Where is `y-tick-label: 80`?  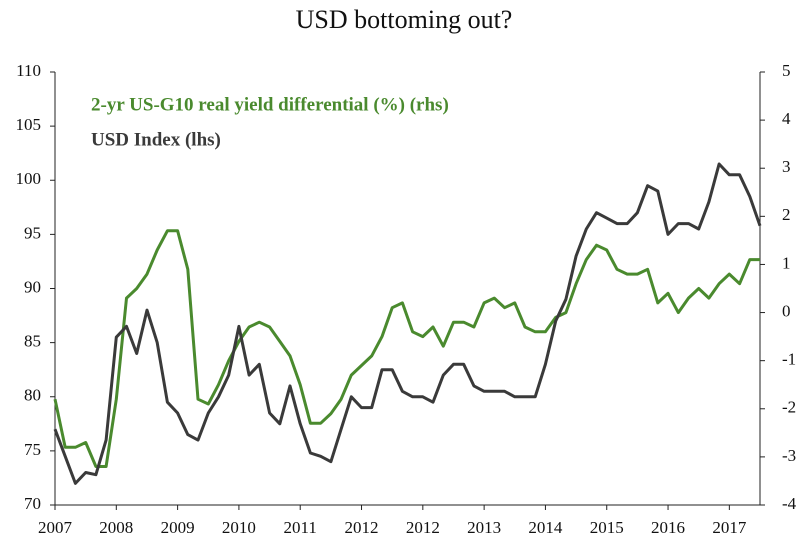
y-tick-label: 80 is located at coordinates (32, 395).